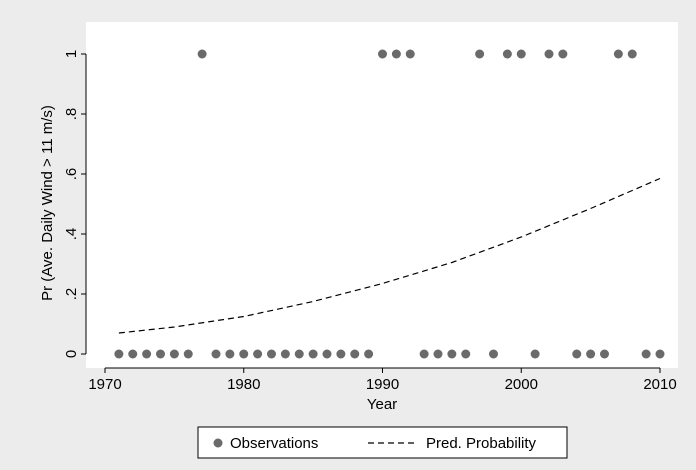 This screenshot has width=696, height=470. I want to click on y-tick-label: .4, so click(71, 234).